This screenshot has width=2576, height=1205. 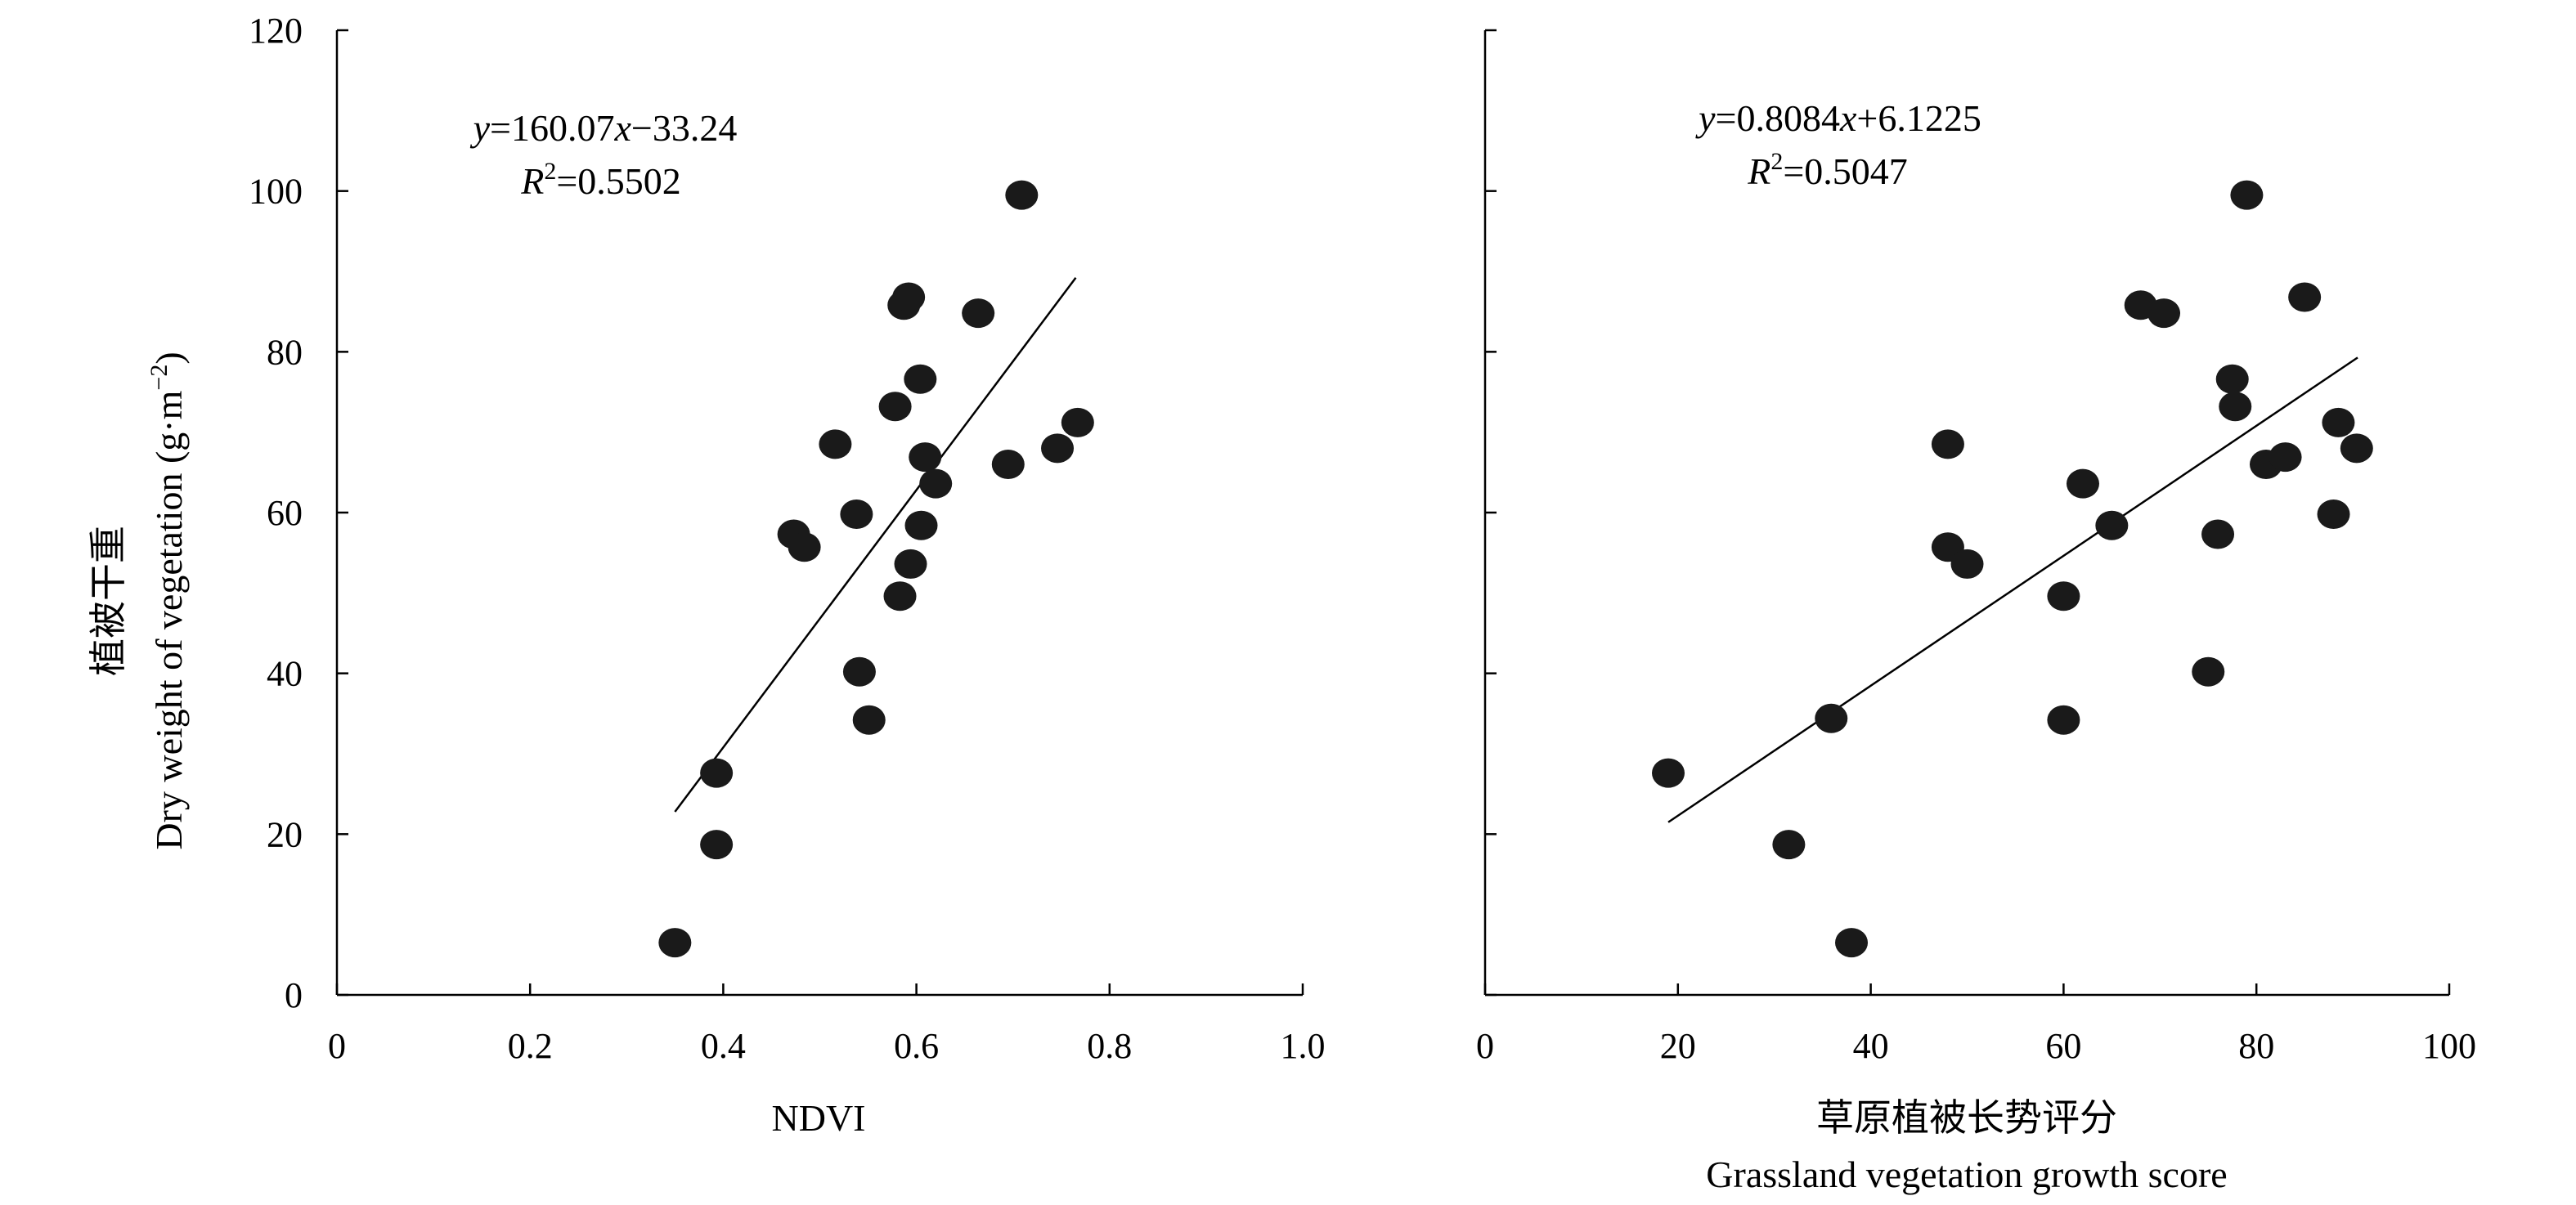 I want to click on ndvi-fit-line, so click(x=875, y=544).